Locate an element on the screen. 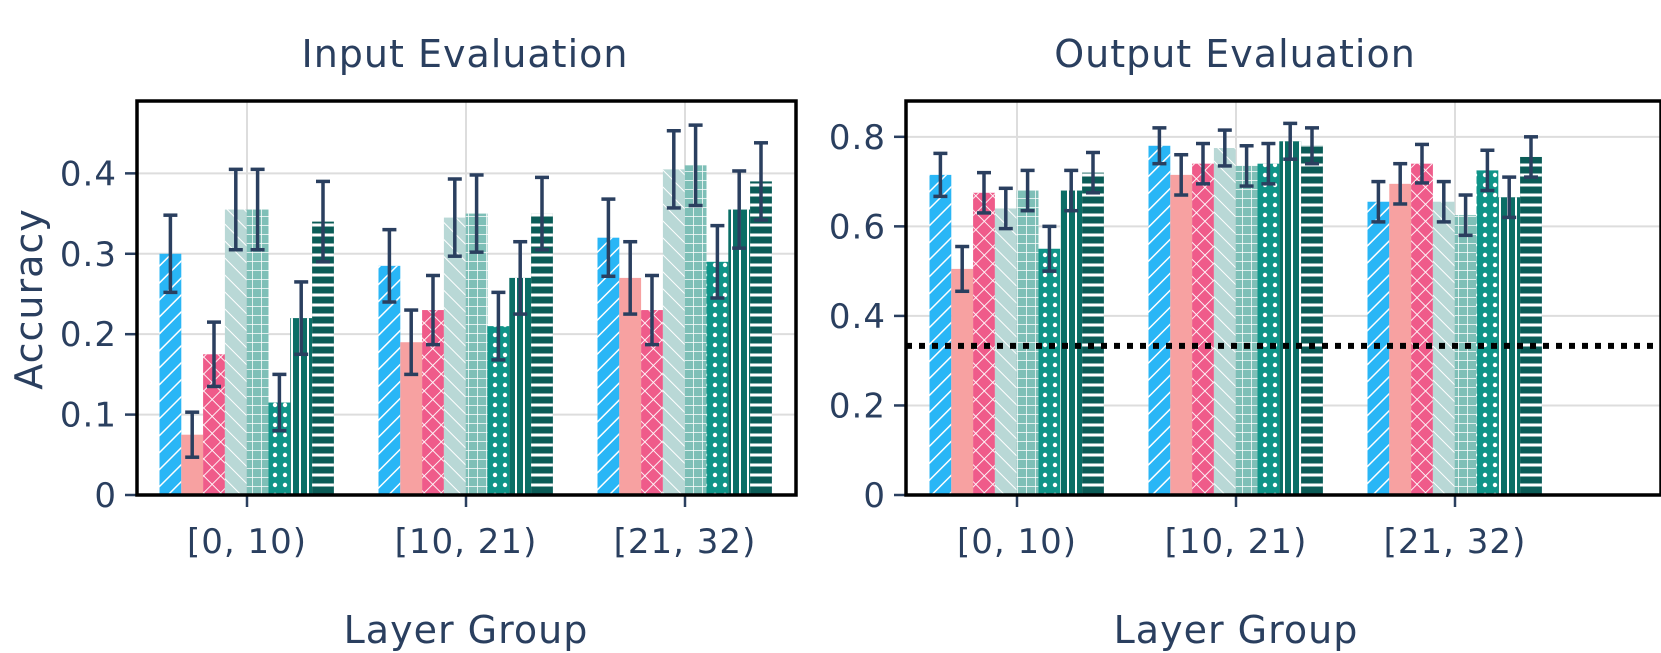 This screenshot has width=1661, height=653. y-axis-label: Accuracy is located at coordinates (29, 299).